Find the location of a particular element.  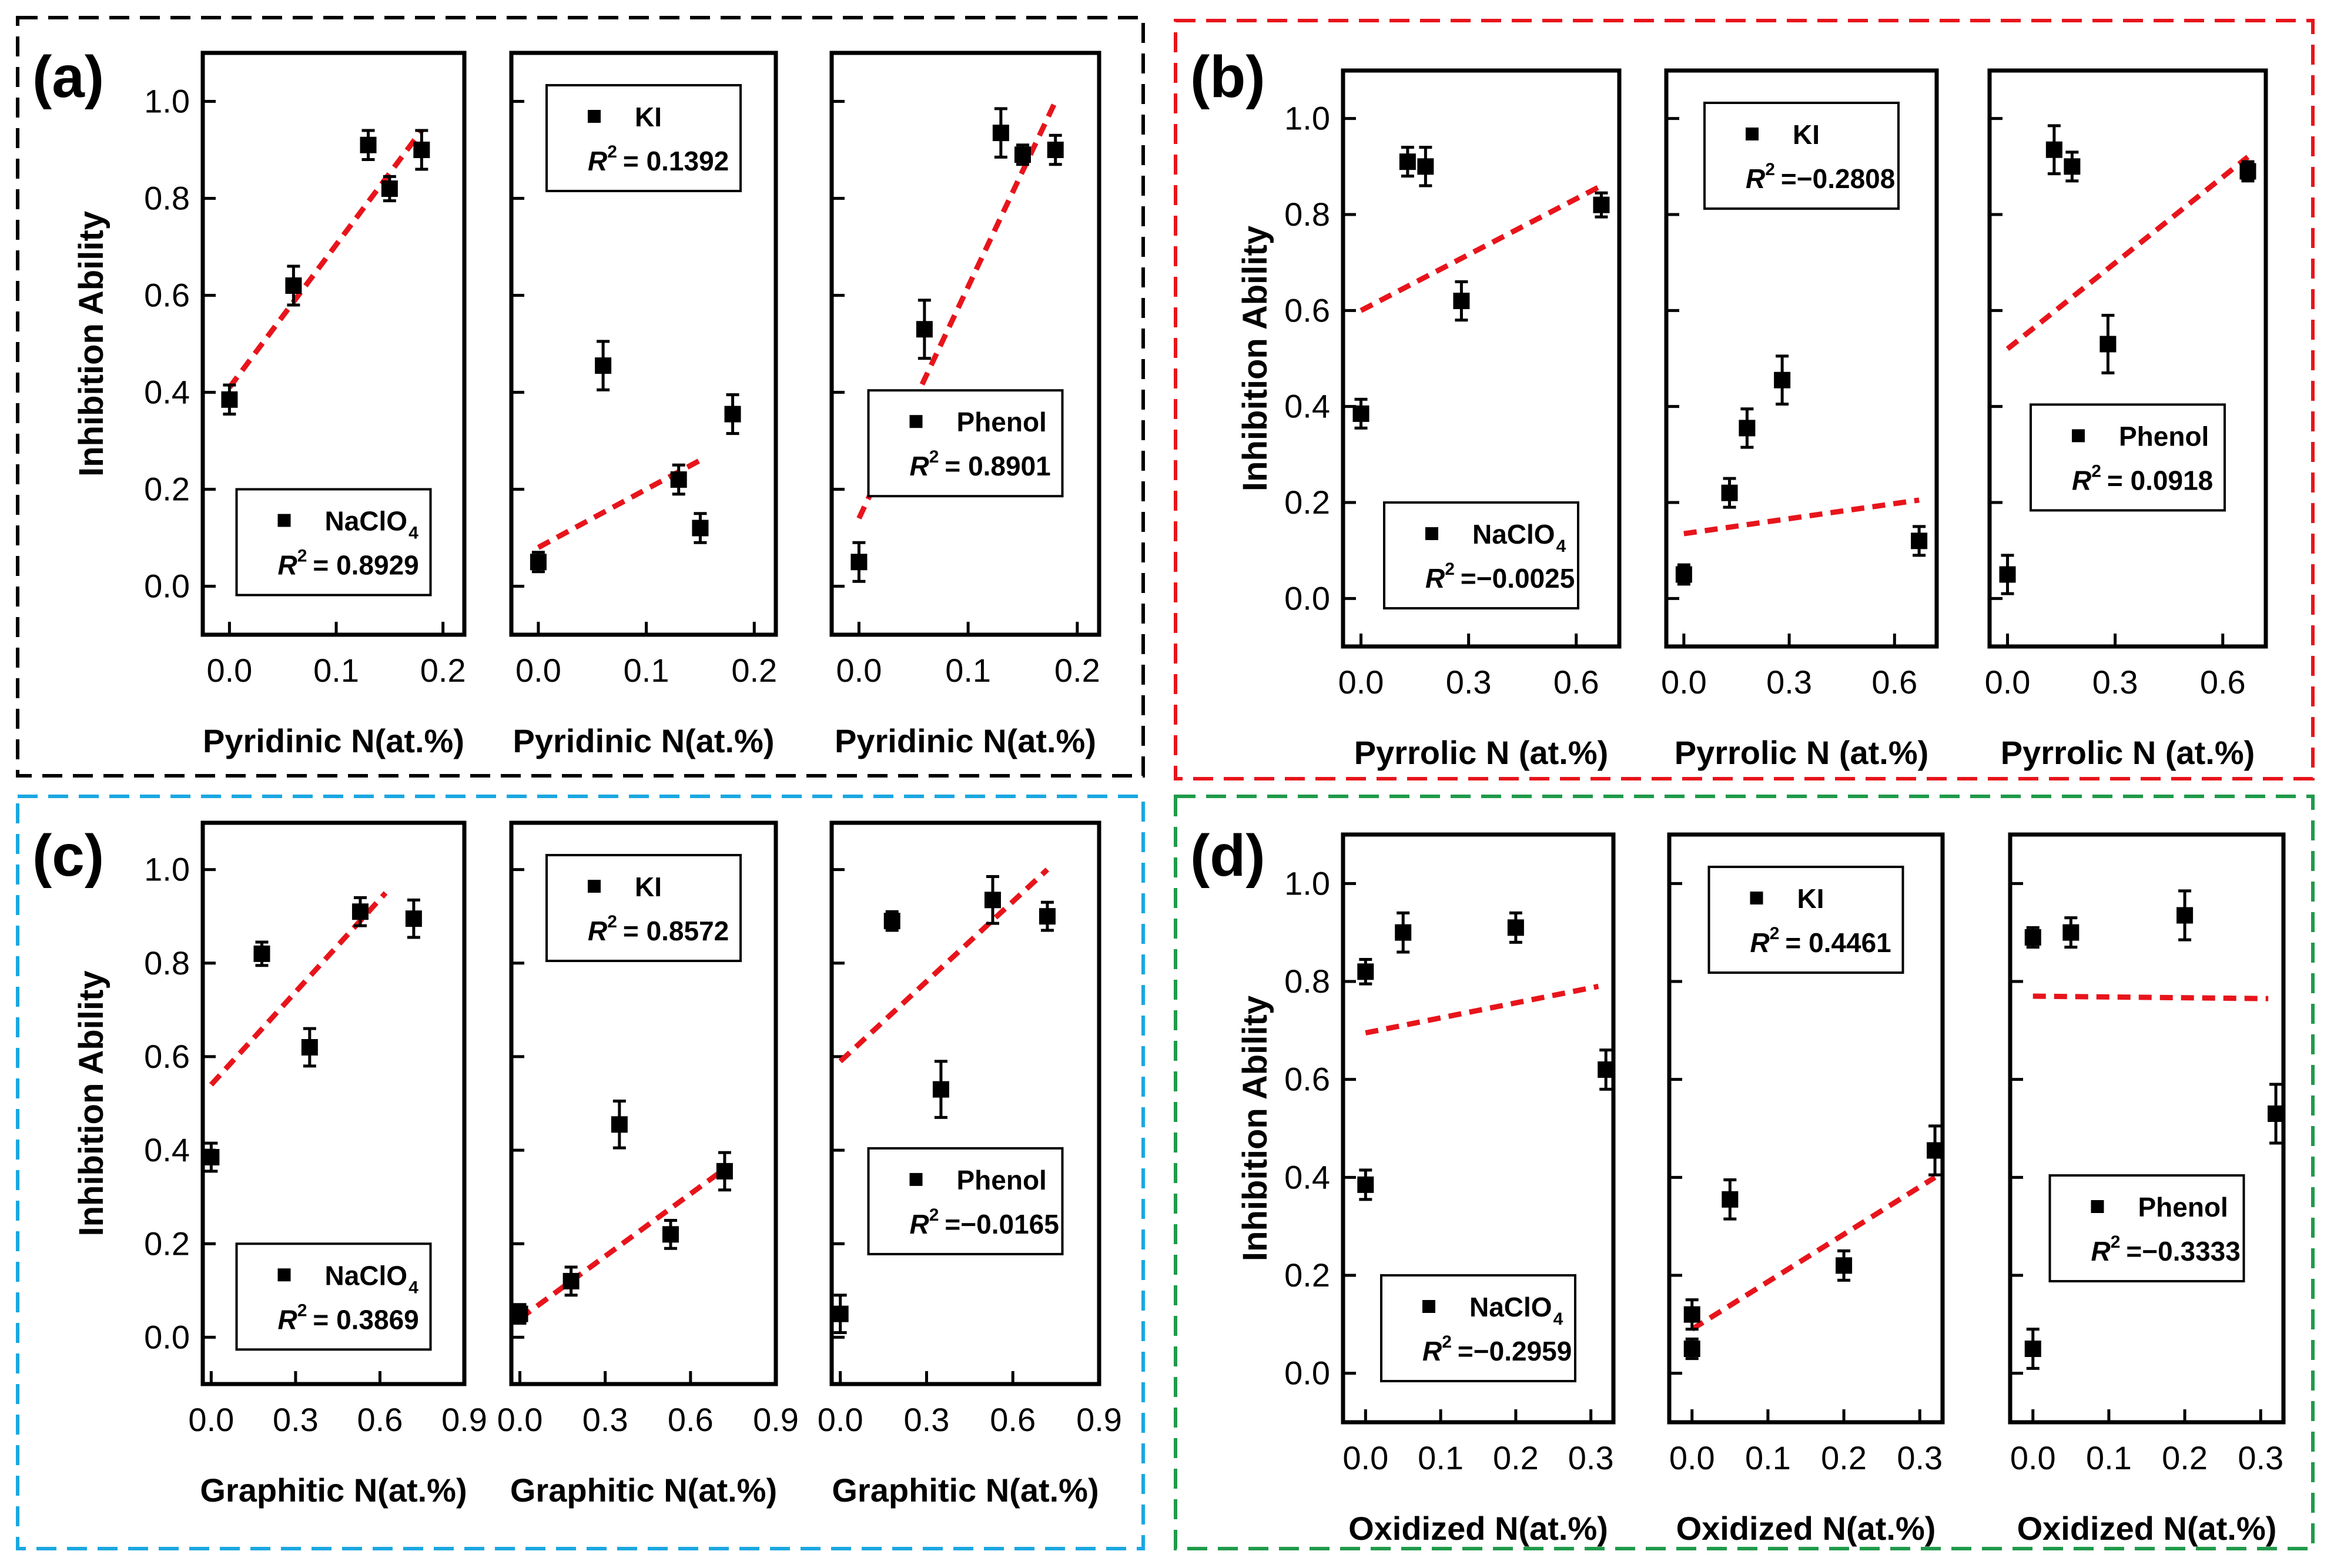

r-squared-label: R2 =−0.0165 is located at coordinates (984, 1222).